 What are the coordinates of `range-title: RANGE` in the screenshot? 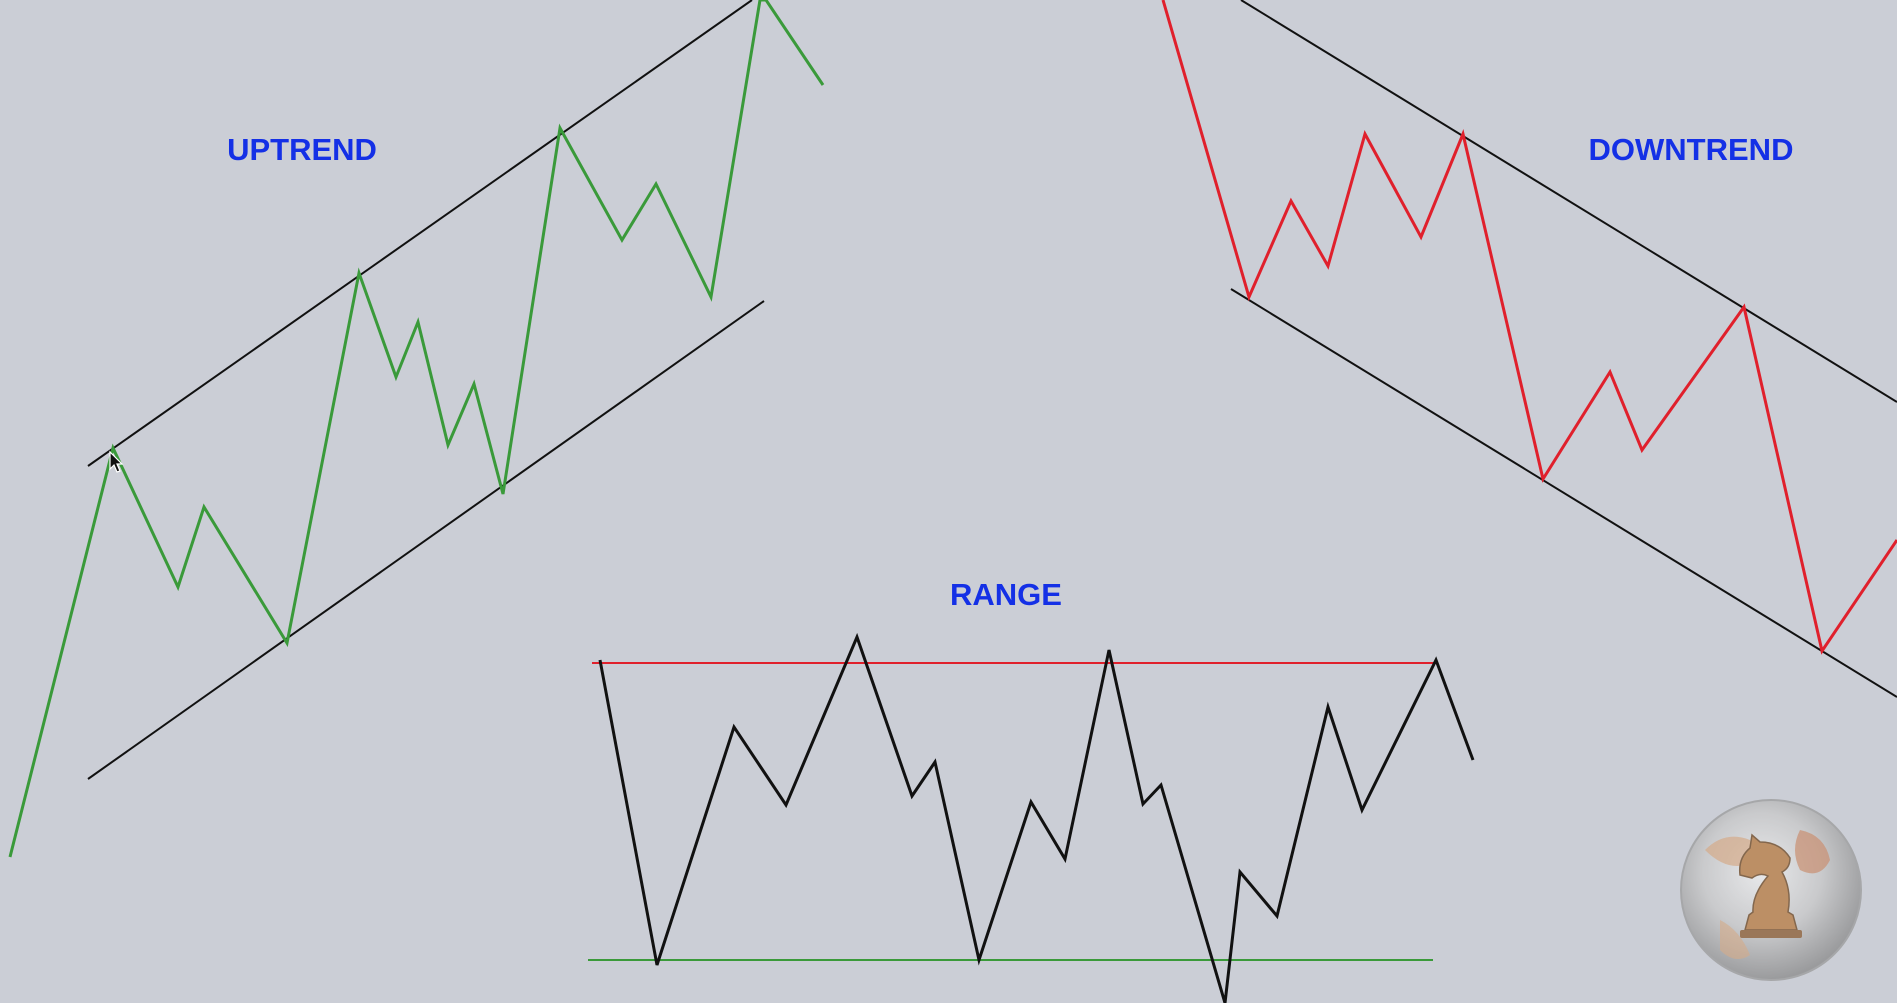 It's located at (1006, 594).